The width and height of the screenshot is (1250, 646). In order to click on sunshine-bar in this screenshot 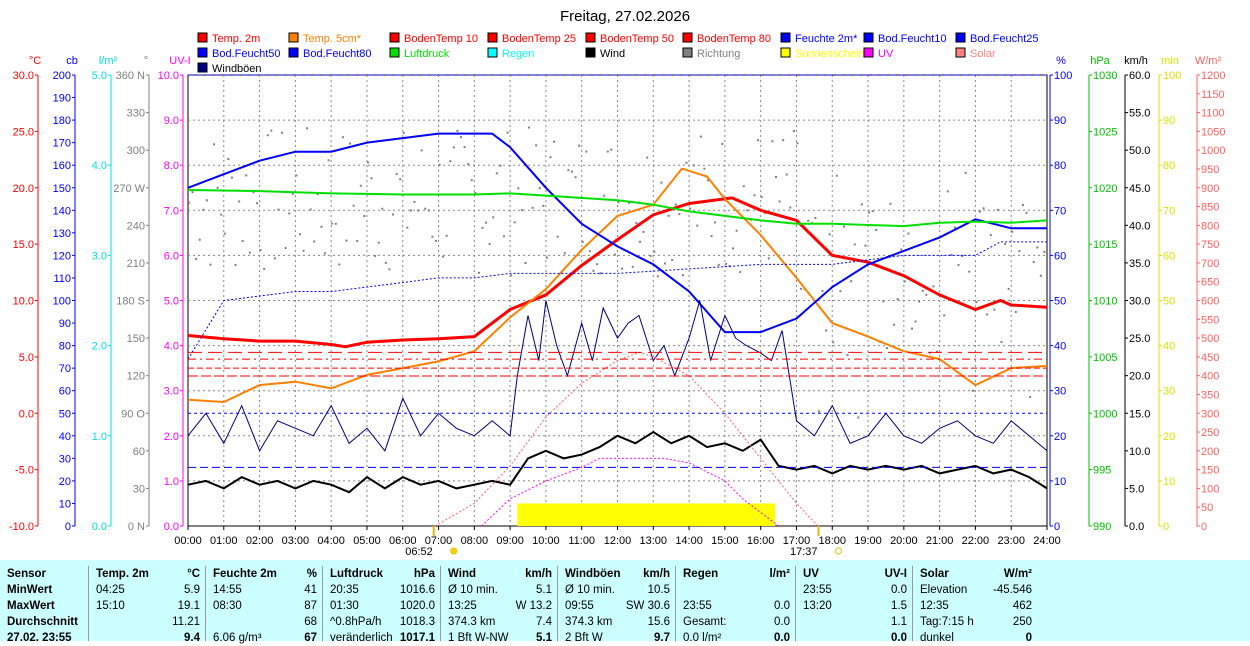, I will do `click(646, 514)`.